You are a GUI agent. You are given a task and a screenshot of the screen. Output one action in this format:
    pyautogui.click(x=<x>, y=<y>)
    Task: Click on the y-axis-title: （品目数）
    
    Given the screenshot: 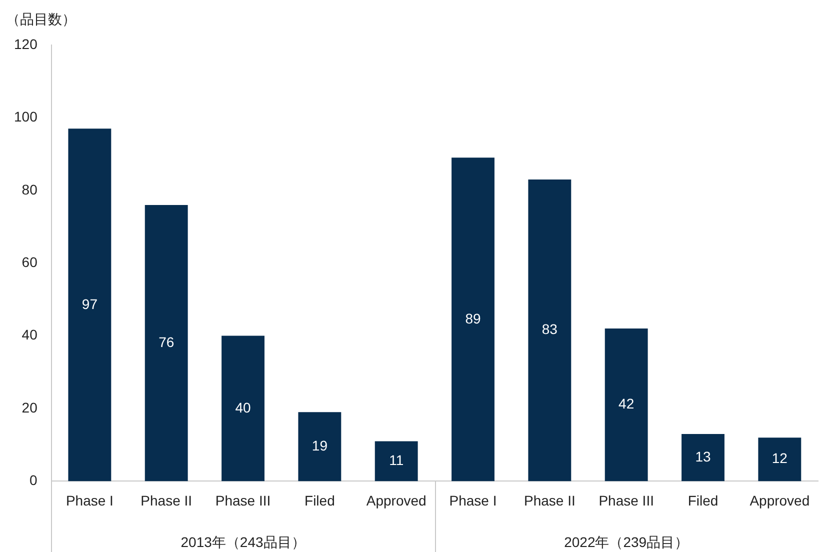 What is the action you would take?
    pyautogui.click(x=41, y=18)
    